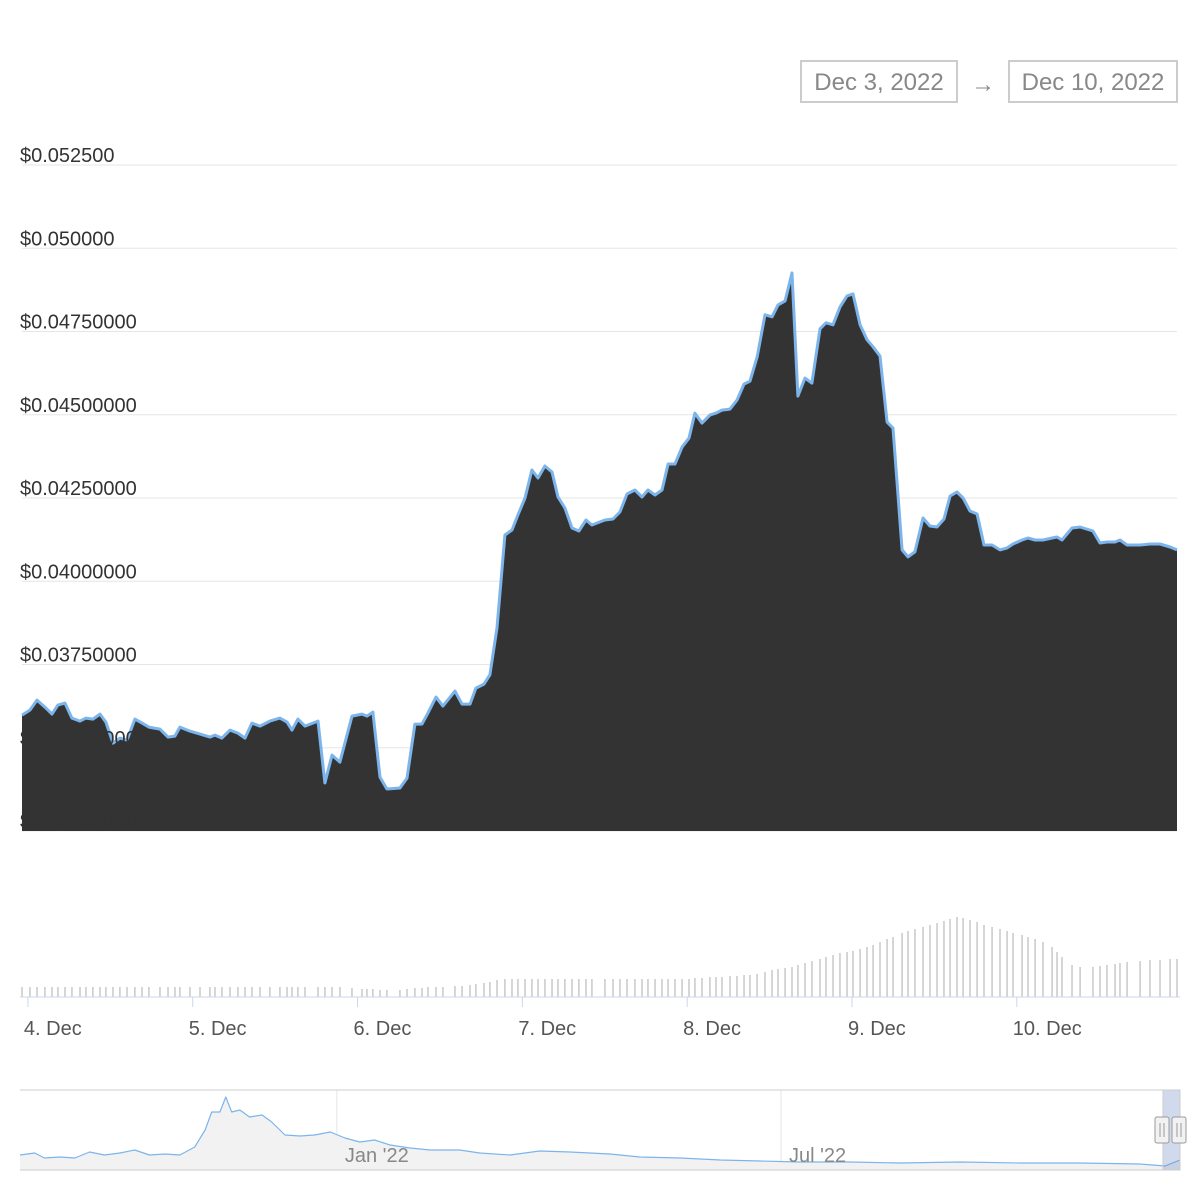 This screenshot has height=1200, width=1200. I want to click on x-tick-label: 5. Dec, so click(218, 1029).